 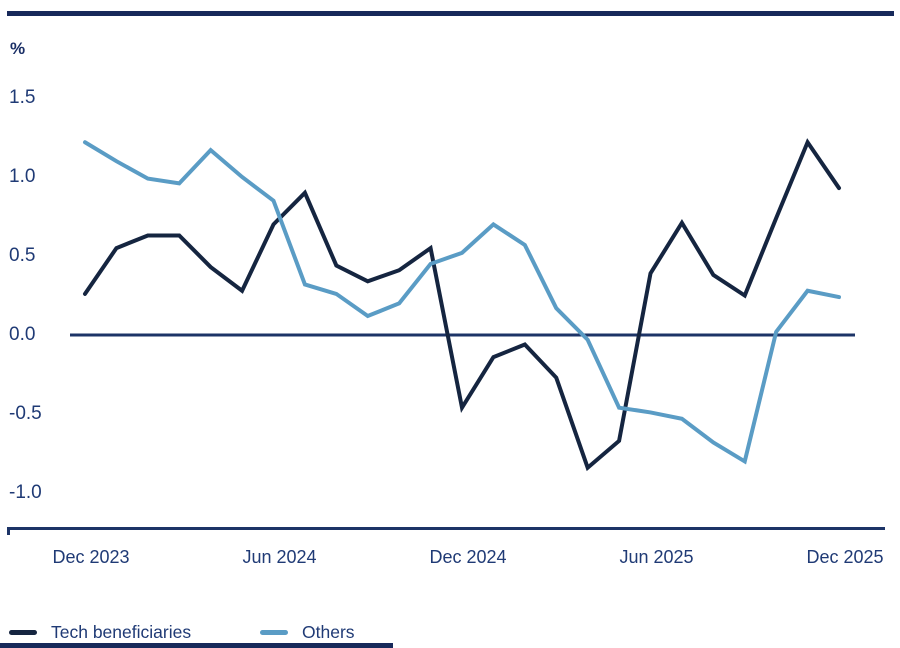 What do you see at coordinates (656, 557) in the screenshot?
I see `x-tick-label: Jun 2025` at bounding box center [656, 557].